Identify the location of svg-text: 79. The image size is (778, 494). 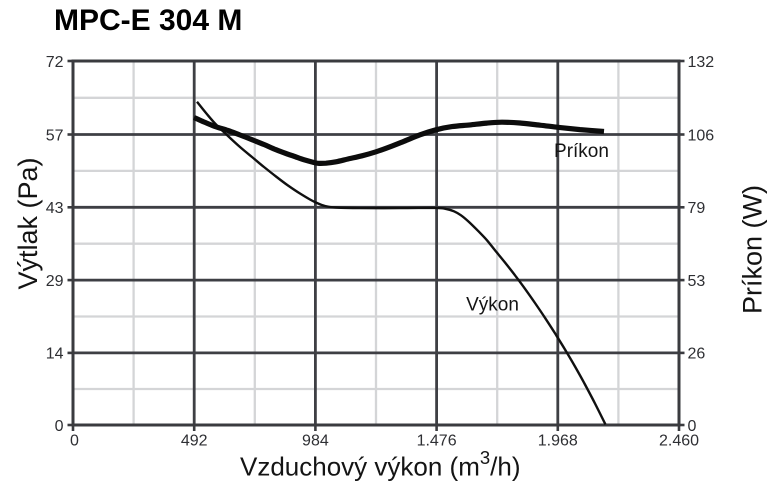
(697, 208).